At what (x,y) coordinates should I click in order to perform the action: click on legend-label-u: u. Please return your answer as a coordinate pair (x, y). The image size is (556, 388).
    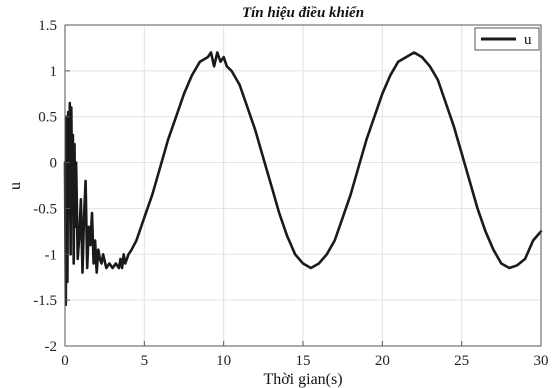
    Looking at the image, I should click on (528, 40).